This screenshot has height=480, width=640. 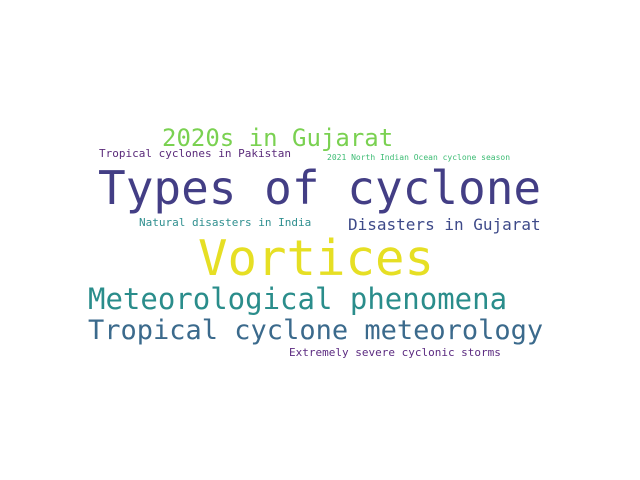 What do you see at coordinates (195, 153) in the screenshot?
I see `word-tropical-cyclones-in-pakistan: Tropical cyclones in Pakistan` at bounding box center [195, 153].